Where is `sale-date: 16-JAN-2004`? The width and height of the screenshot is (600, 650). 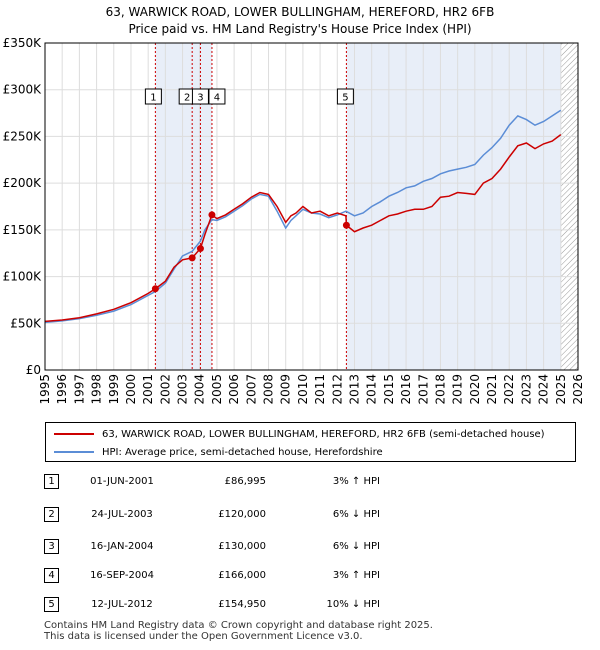
sale-date: 16-JAN-2004 is located at coordinates (122, 546).